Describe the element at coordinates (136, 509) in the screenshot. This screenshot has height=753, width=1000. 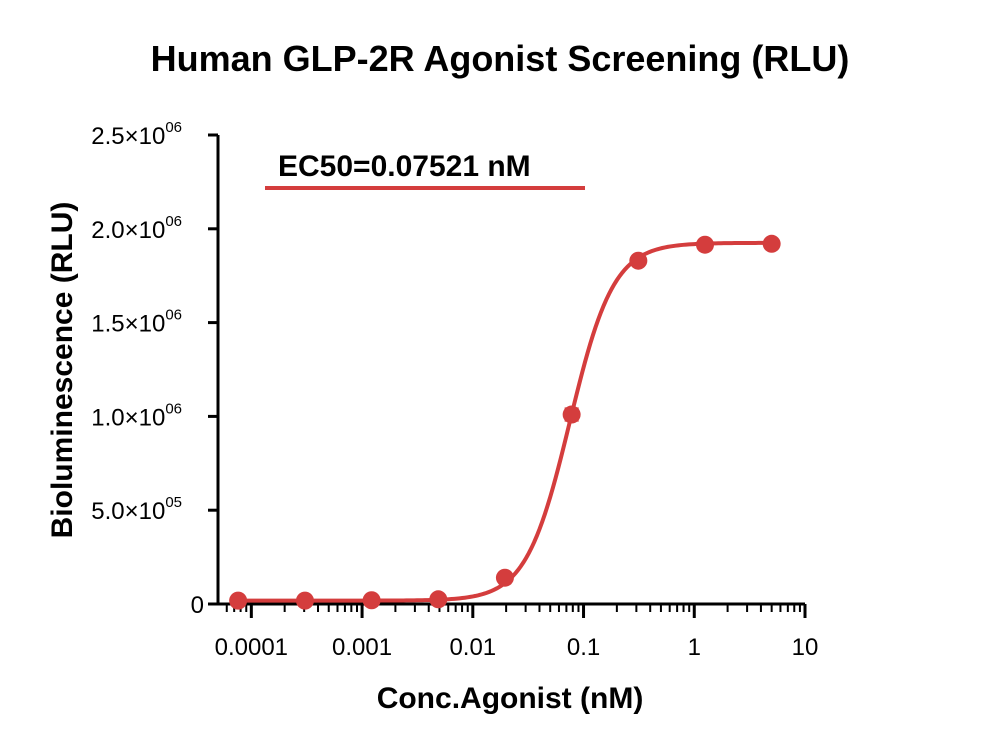
I see `y-tick-label: 5.0×1005` at that location.